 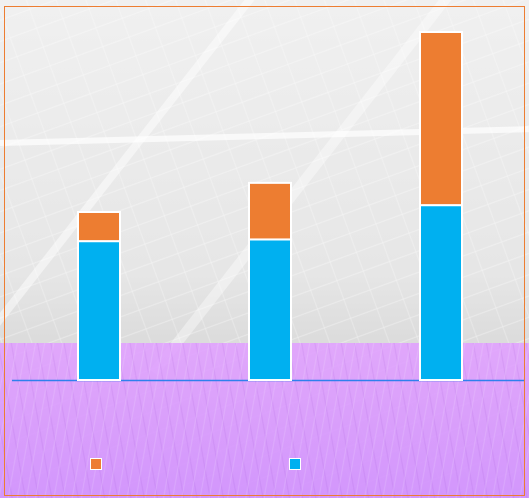 I want to click on legend-swatch-series-top, so click(x=96, y=464).